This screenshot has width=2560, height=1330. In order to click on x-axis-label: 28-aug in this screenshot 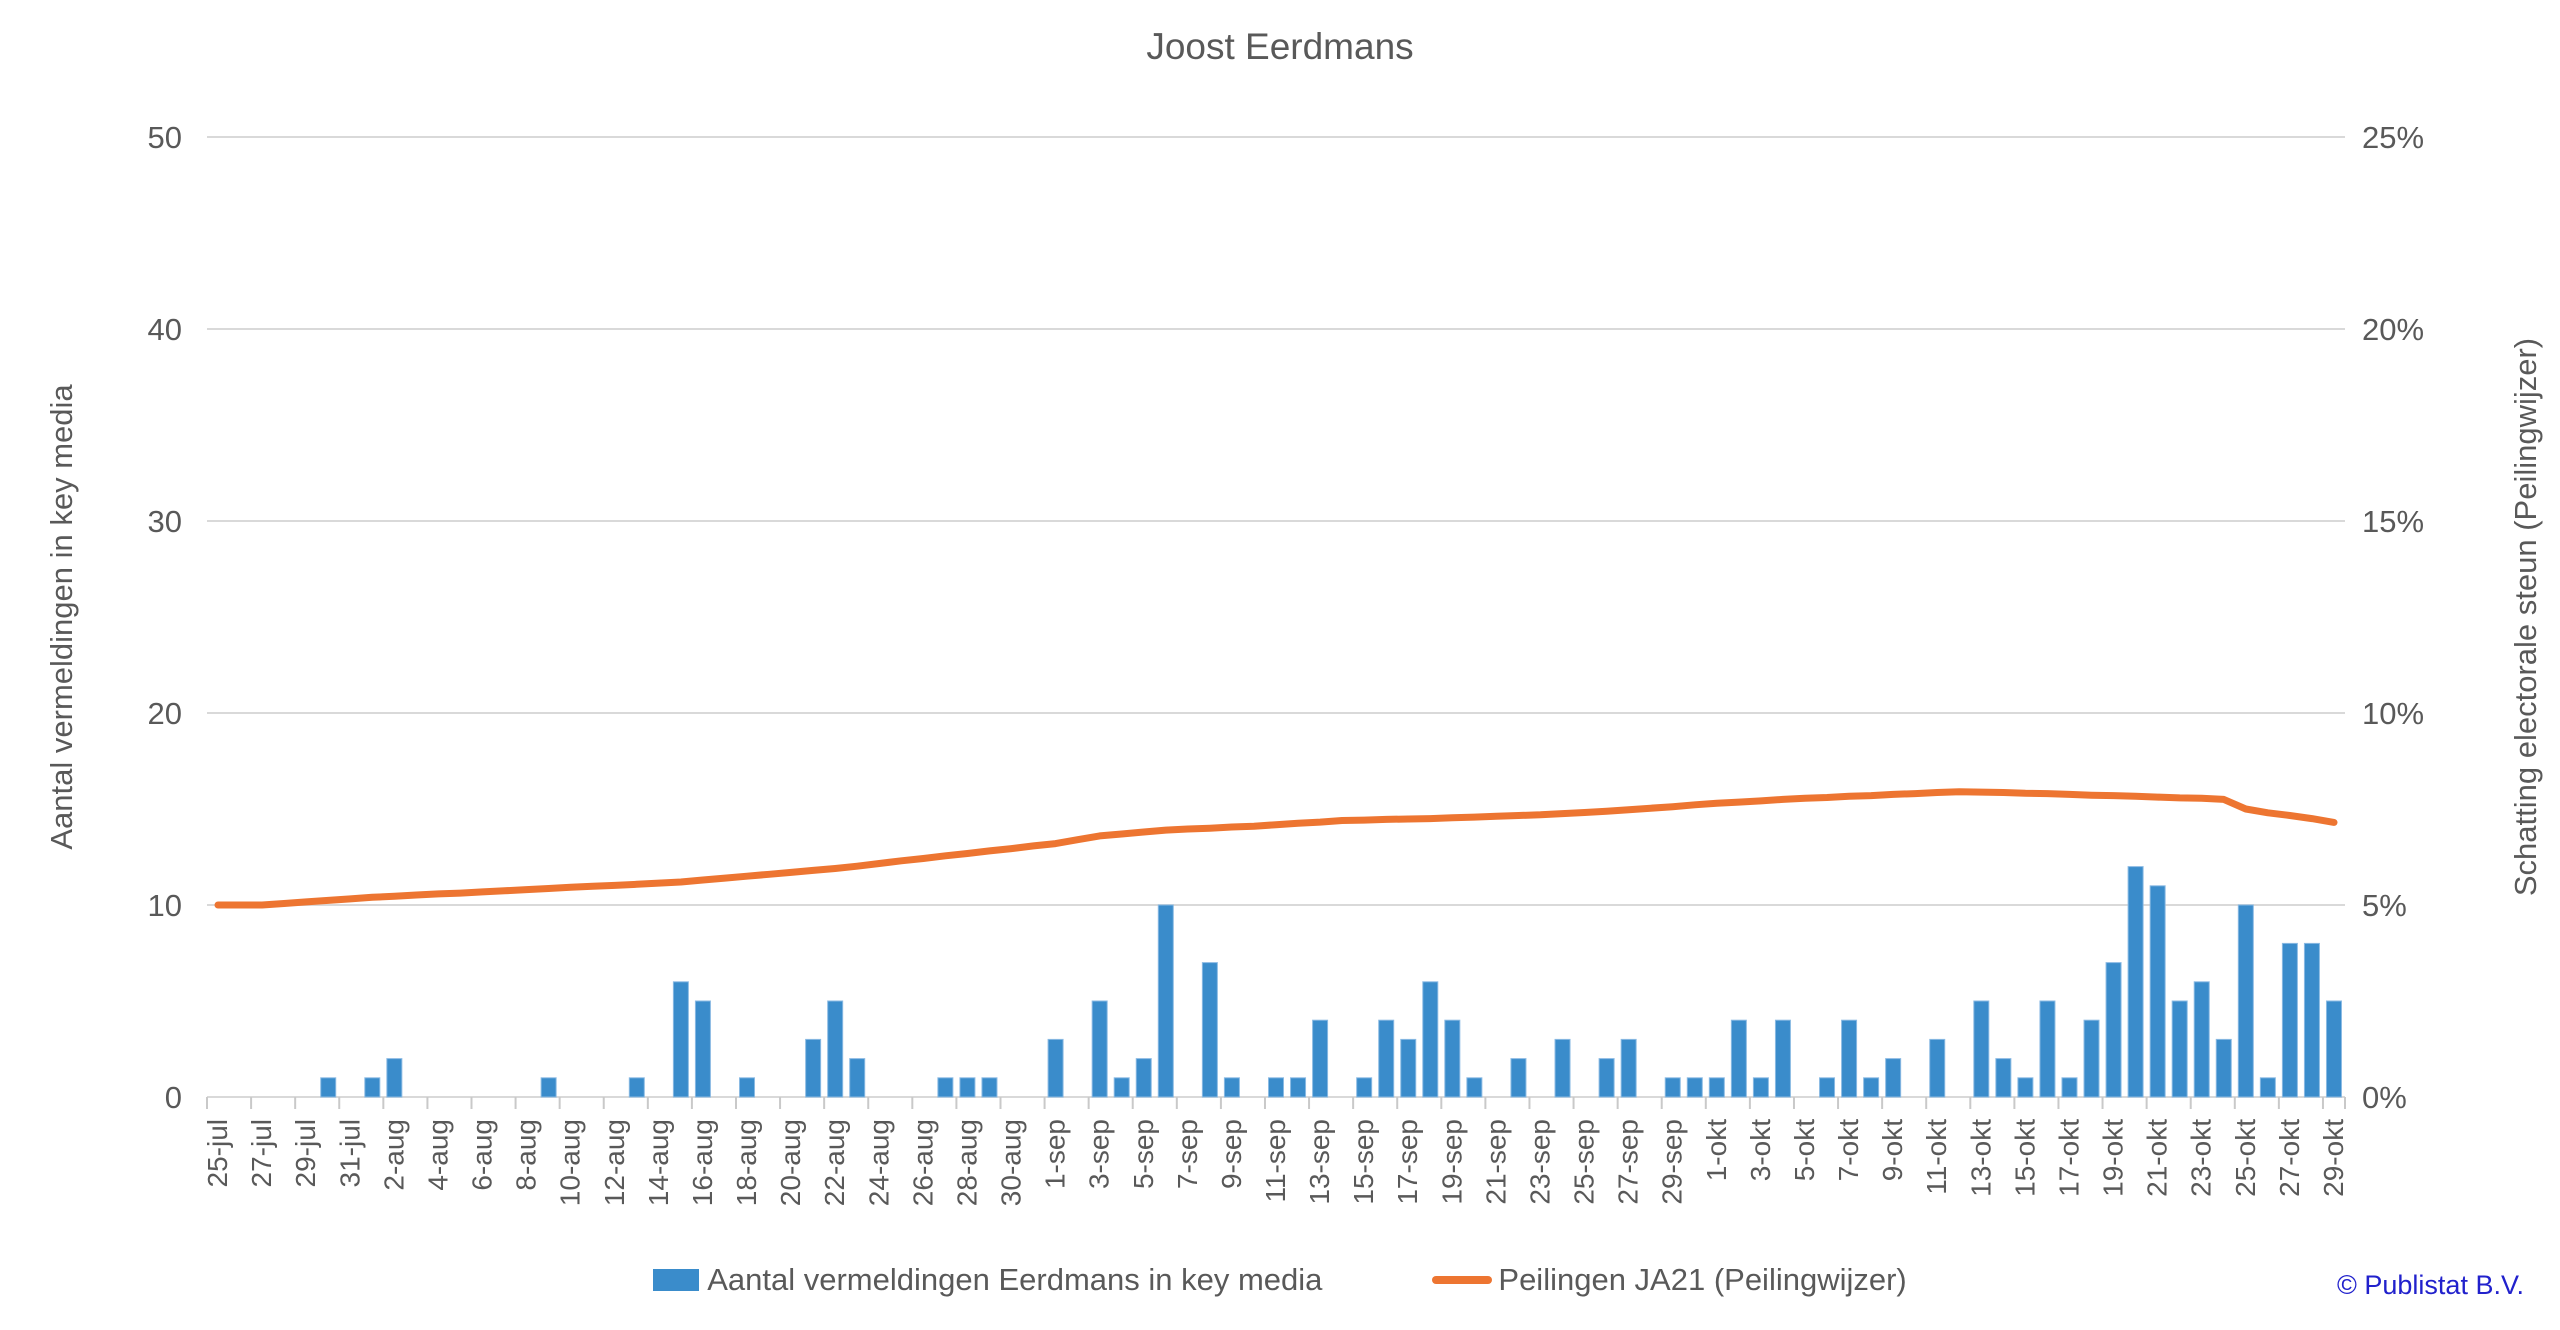, I will do `click(966, 1162)`.